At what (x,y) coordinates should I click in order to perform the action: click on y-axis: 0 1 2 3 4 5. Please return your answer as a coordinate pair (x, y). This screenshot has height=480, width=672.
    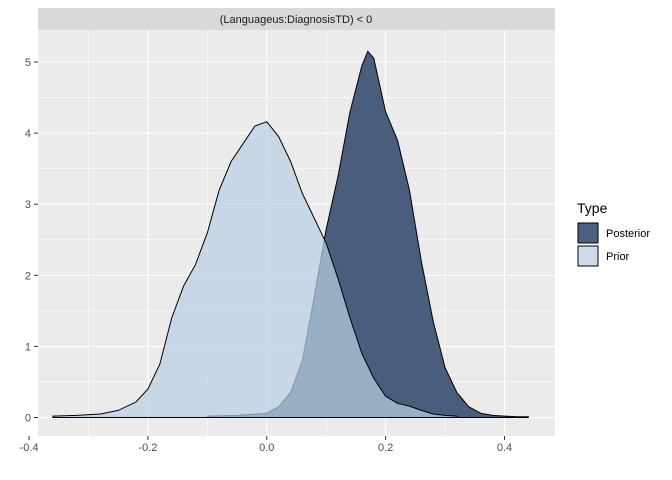
    Looking at the image, I should click on (31, 241).